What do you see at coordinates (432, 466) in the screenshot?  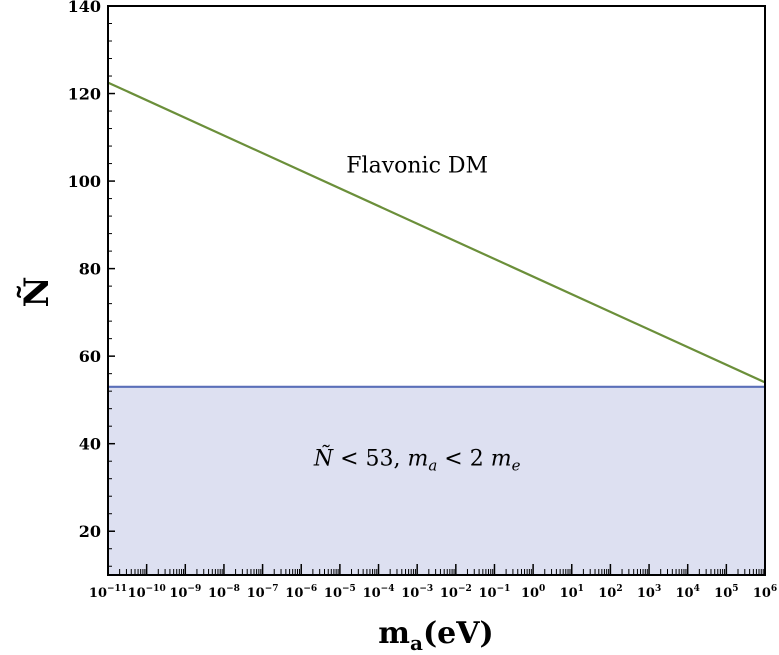 I see `region-label-s1: a` at bounding box center [432, 466].